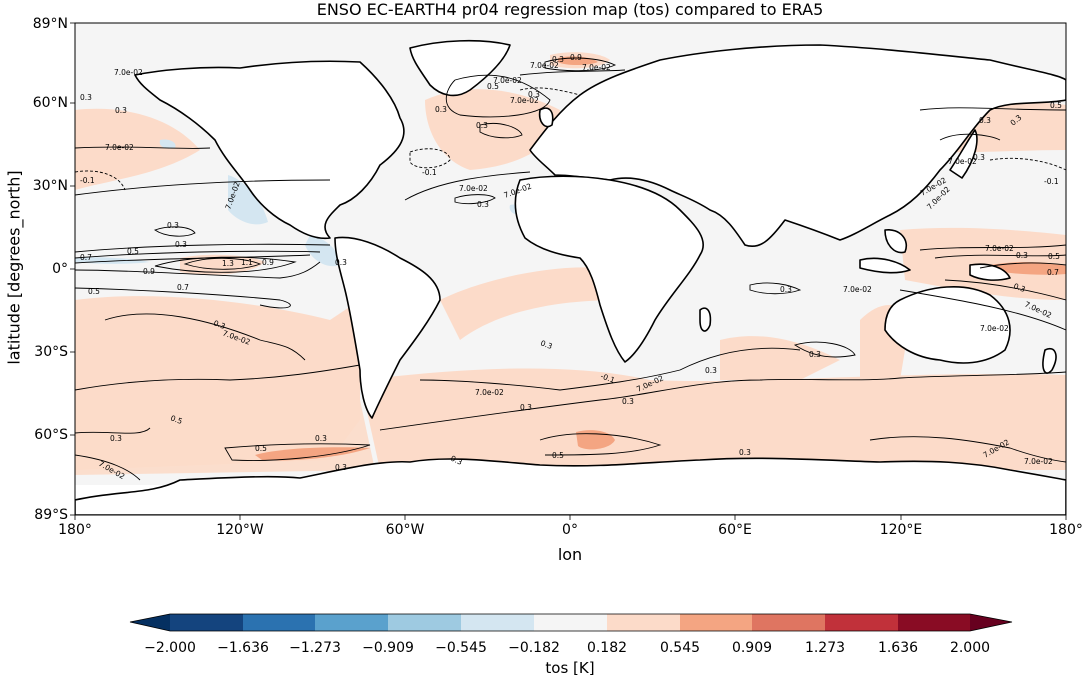 The height and width of the screenshot is (679, 1084). Describe the element at coordinates (150, 622) in the screenshot. I see `colorbar-under-arrow` at that location.